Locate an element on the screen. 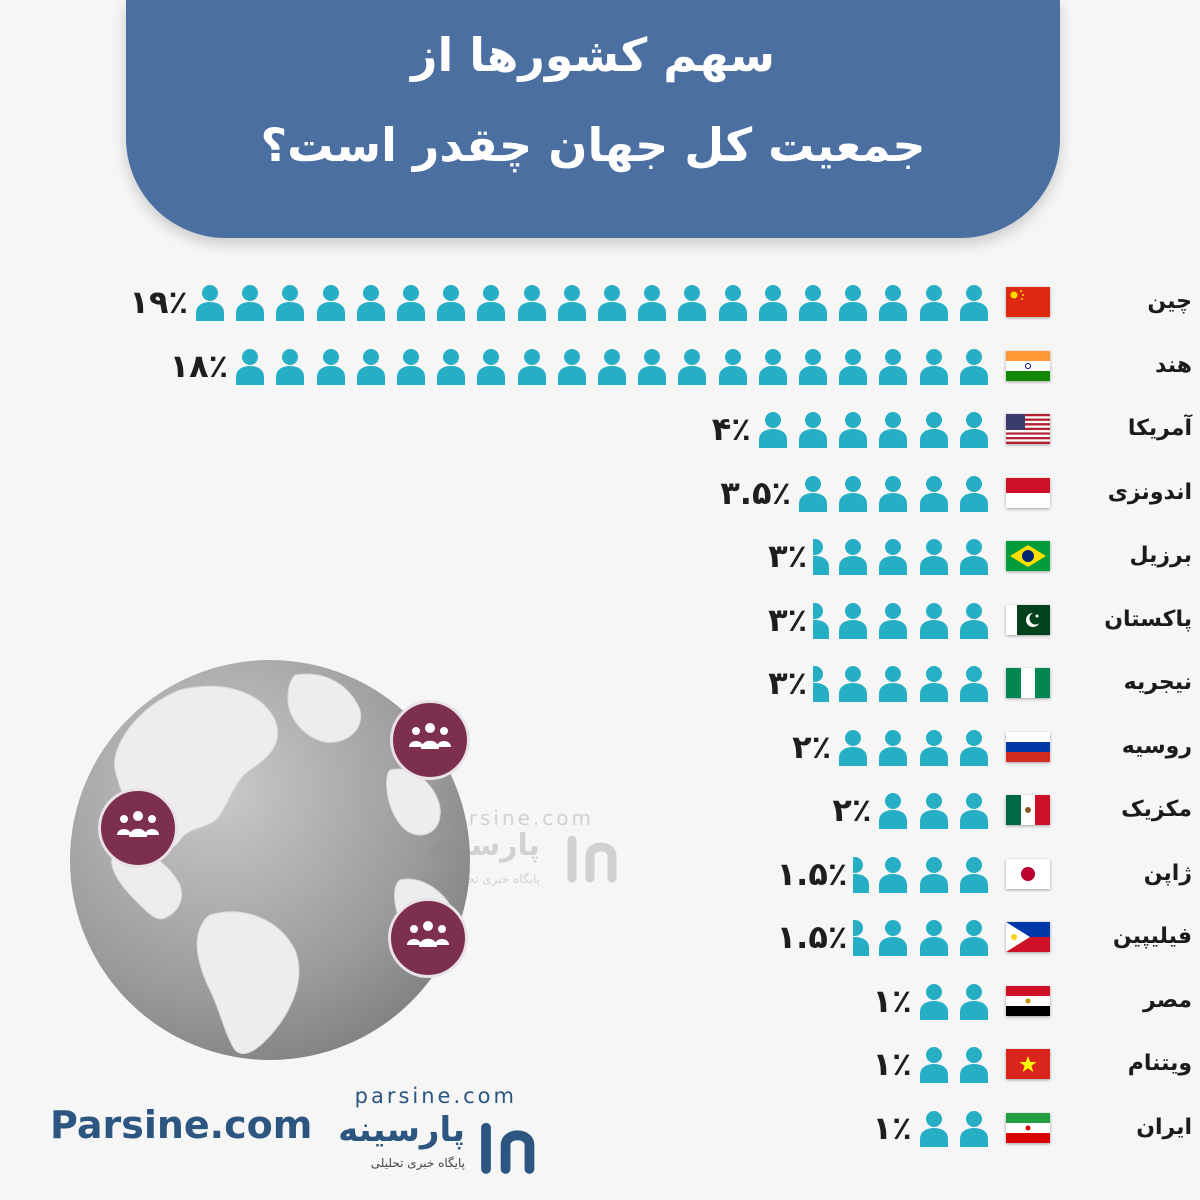 The height and width of the screenshot is (1200, 1200). chart-row: اندونزی ۳.۵٪ is located at coordinates (600, 493).